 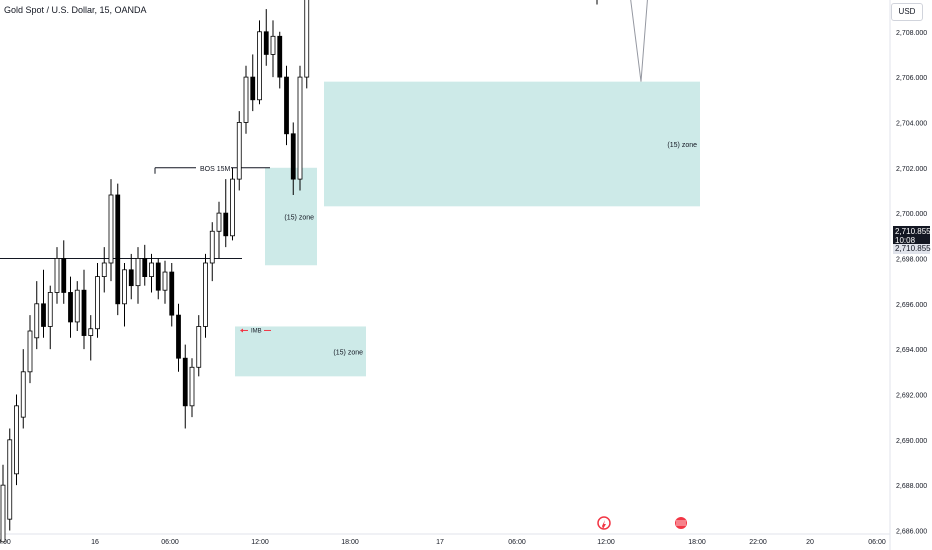 I want to click on currency-button: USD, so click(x=907, y=12).